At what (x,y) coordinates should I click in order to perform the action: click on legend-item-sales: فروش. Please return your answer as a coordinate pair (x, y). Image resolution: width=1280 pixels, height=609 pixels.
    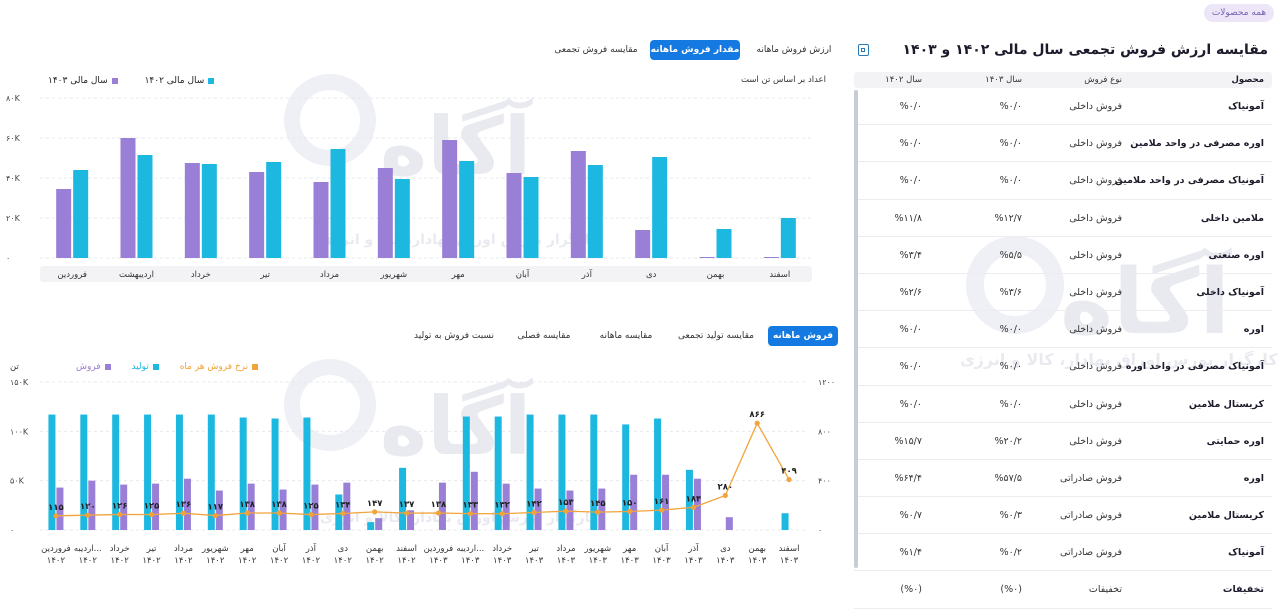
    Looking at the image, I should click on (93, 367).